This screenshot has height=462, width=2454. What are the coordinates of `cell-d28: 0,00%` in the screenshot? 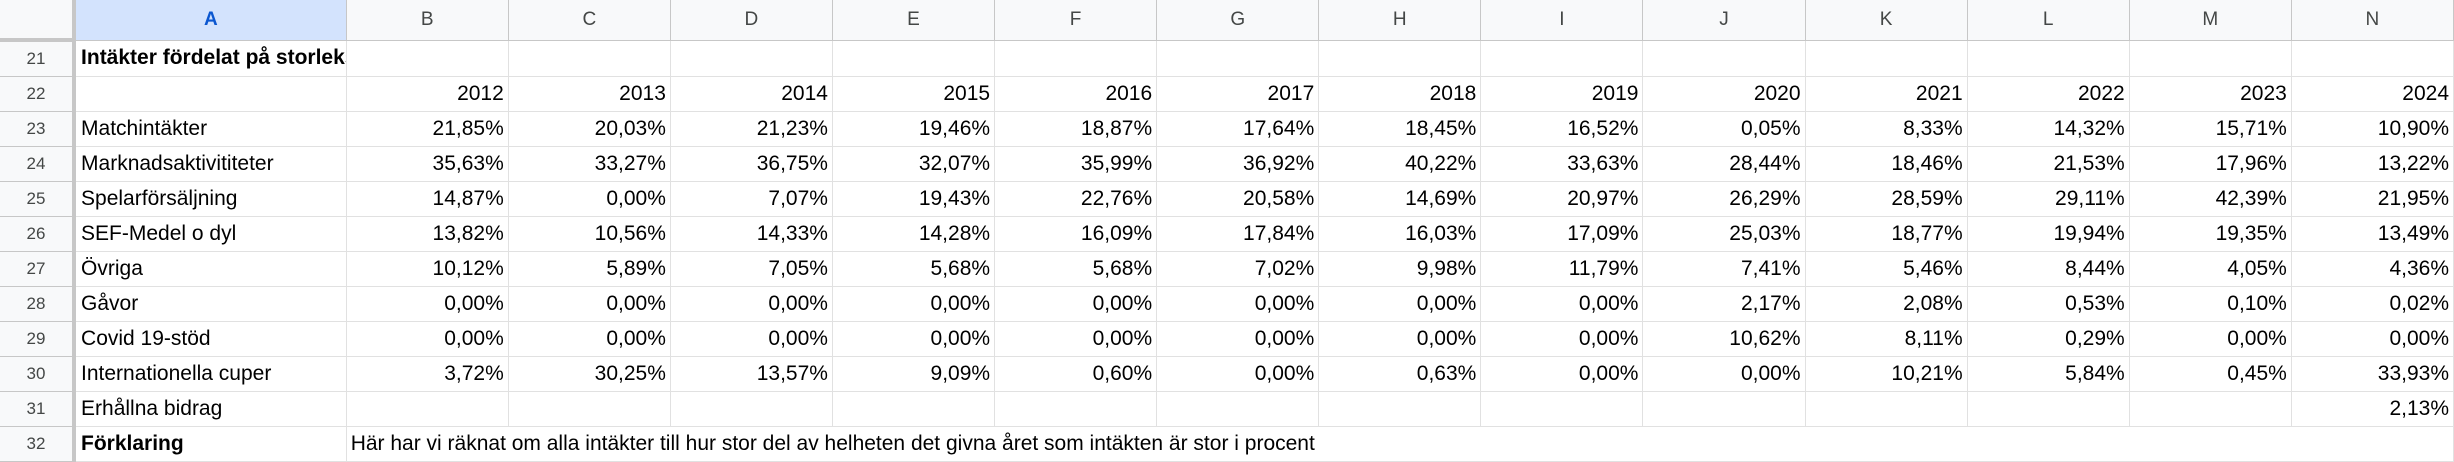 It's located at (751, 304).